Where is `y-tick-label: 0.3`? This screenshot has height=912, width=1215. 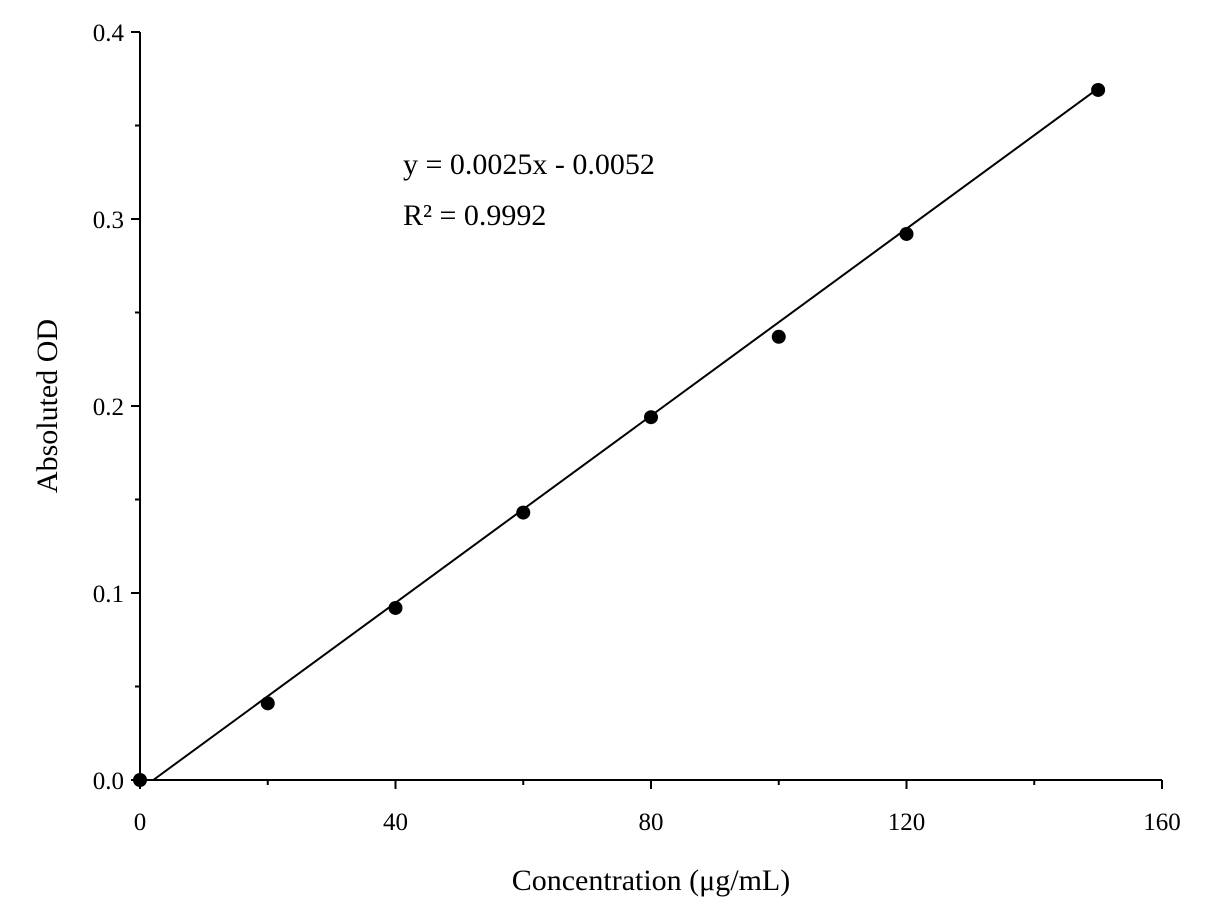 y-tick-label: 0.3 is located at coordinates (108, 220).